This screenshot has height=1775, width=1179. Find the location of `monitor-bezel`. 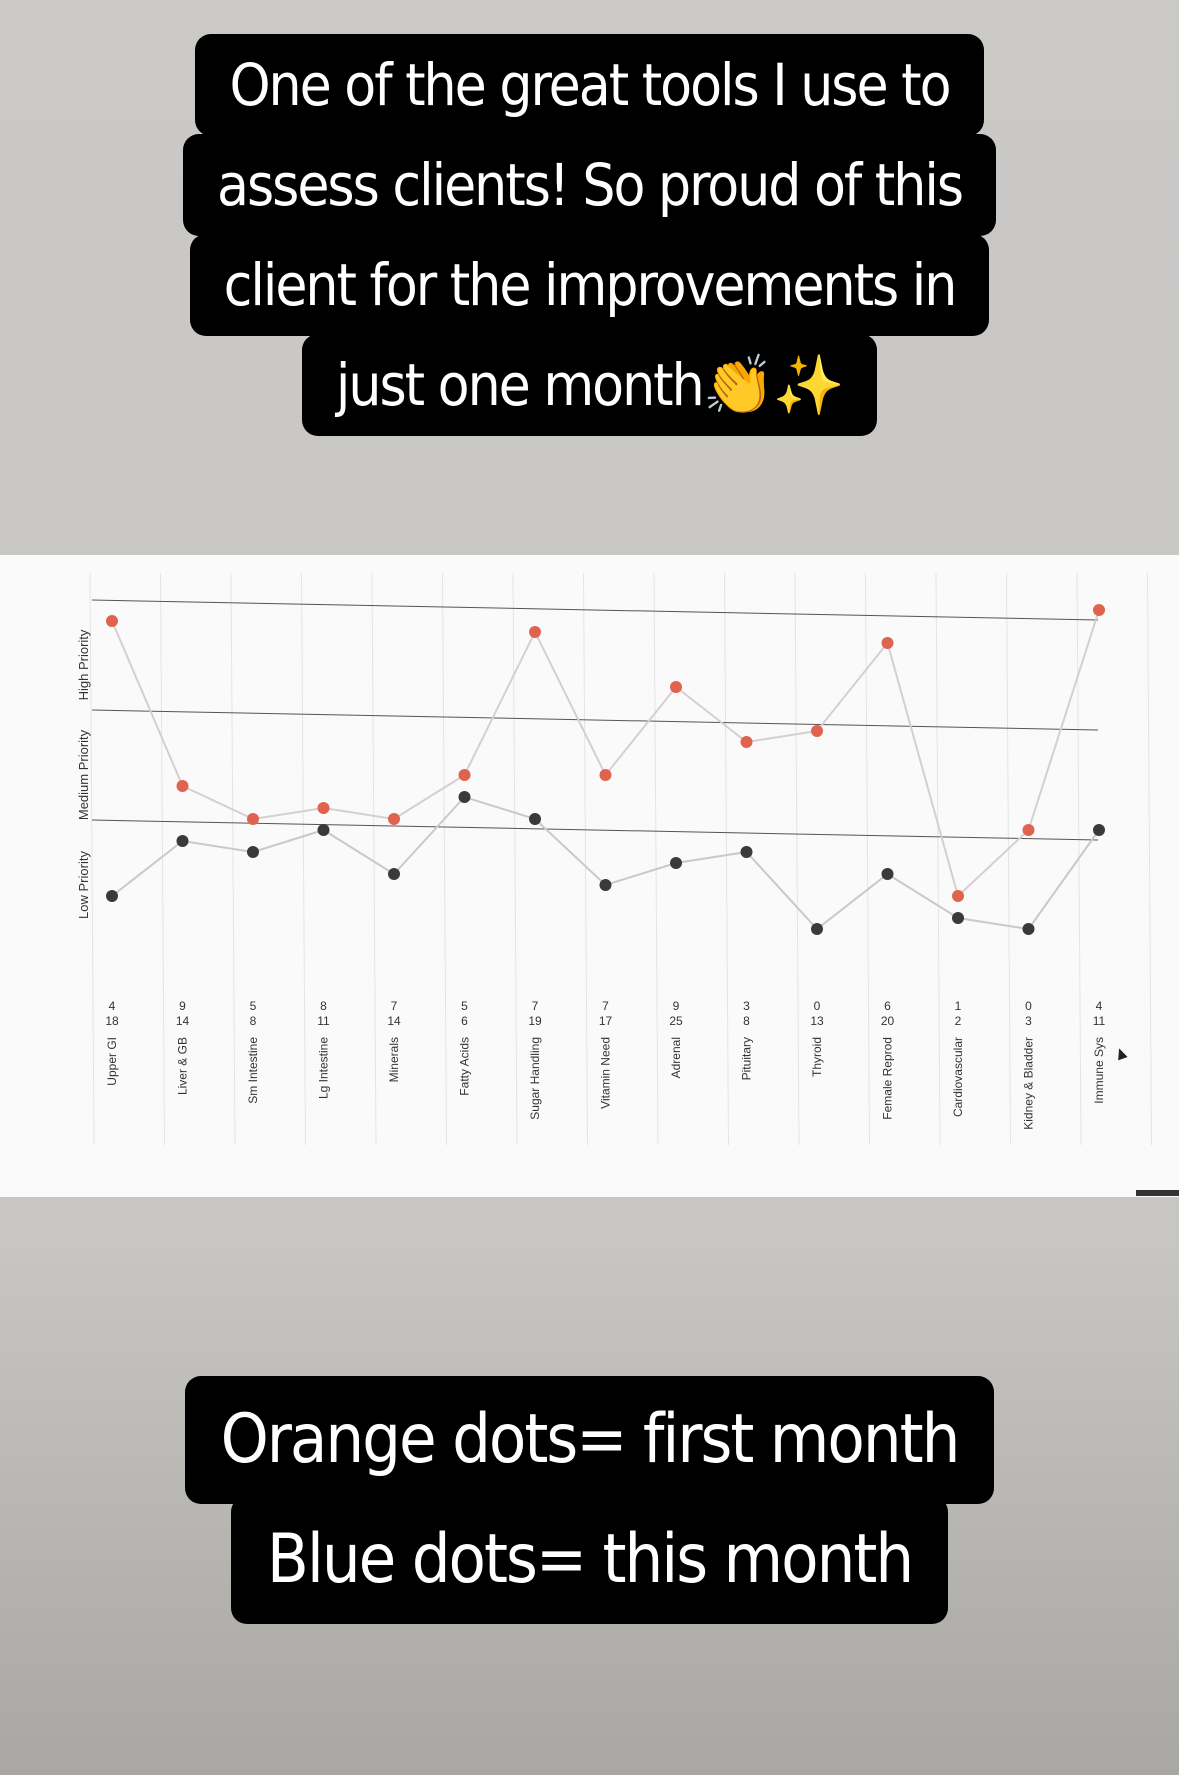

monitor-bezel is located at coordinates (1157, 1193).